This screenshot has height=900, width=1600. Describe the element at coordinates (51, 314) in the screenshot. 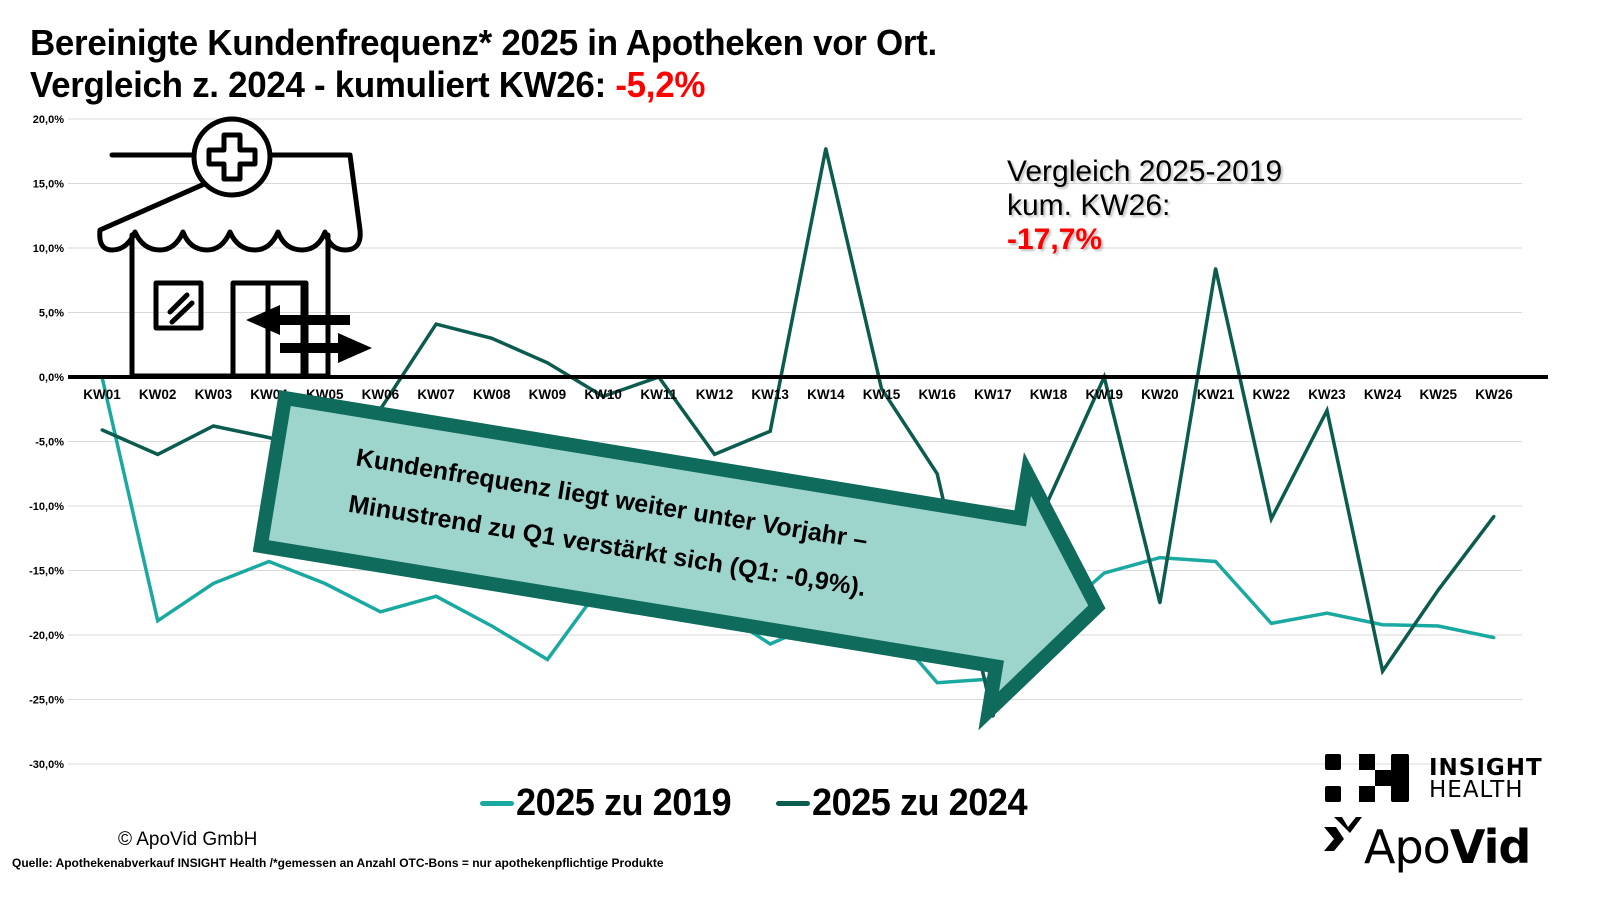

I see `y-tick-label: 5,0%` at that location.